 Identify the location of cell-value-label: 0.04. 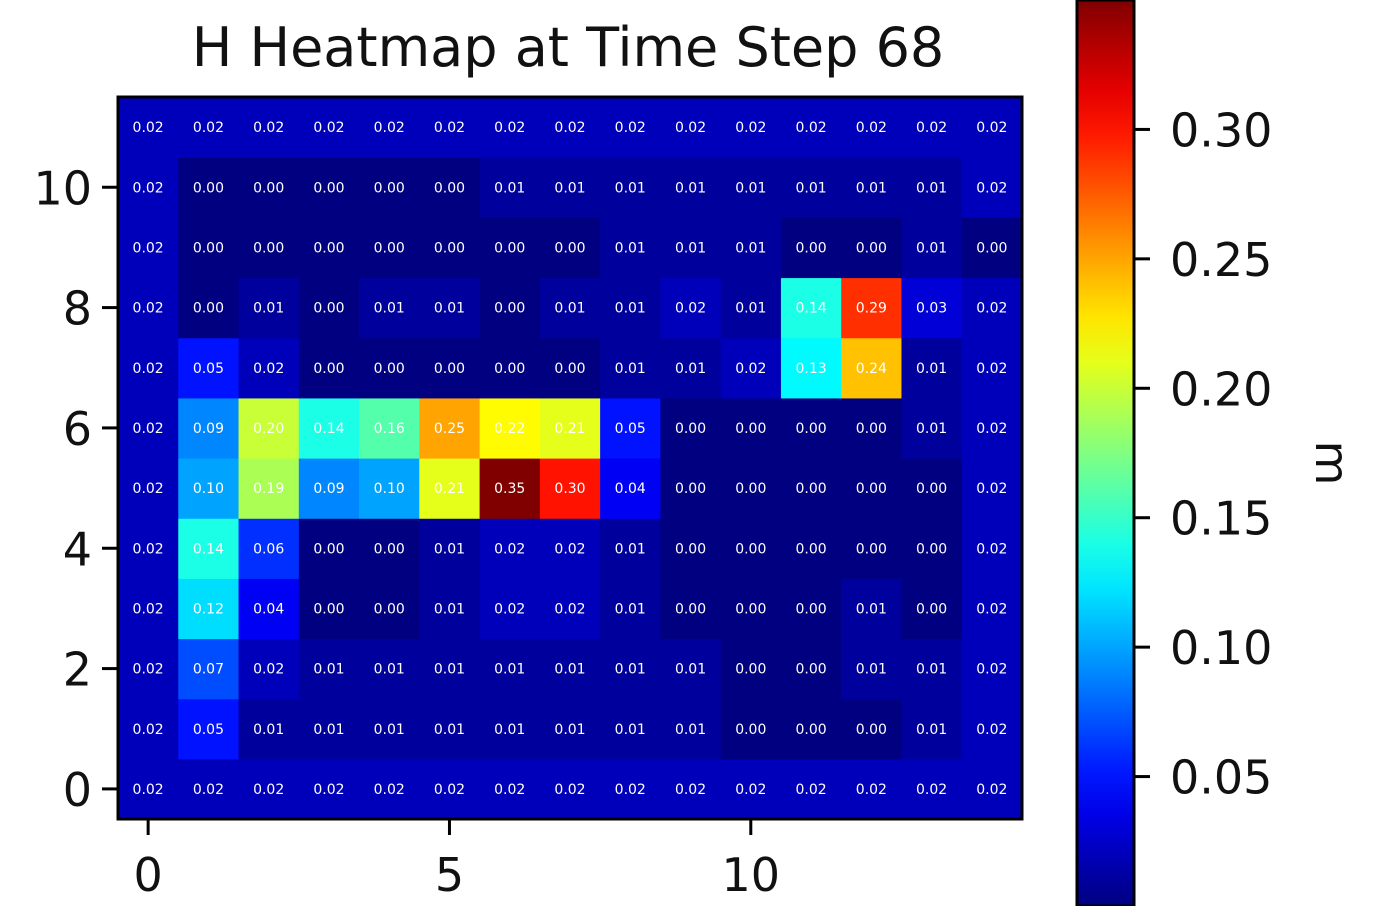
(630, 489).